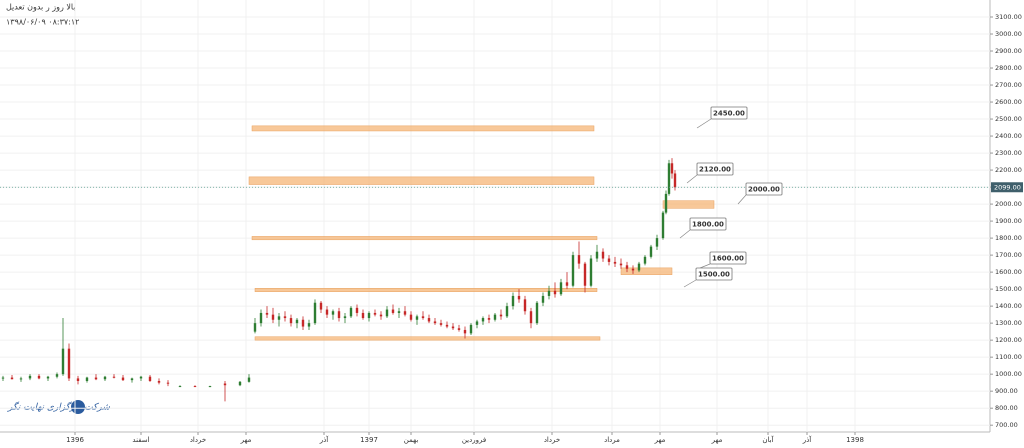 The height and width of the screenshot is (448, 1024). Describe the element at coordinates (1008, 17) in the screenshot. I see `y-tick-label: 3100.00` at that location.